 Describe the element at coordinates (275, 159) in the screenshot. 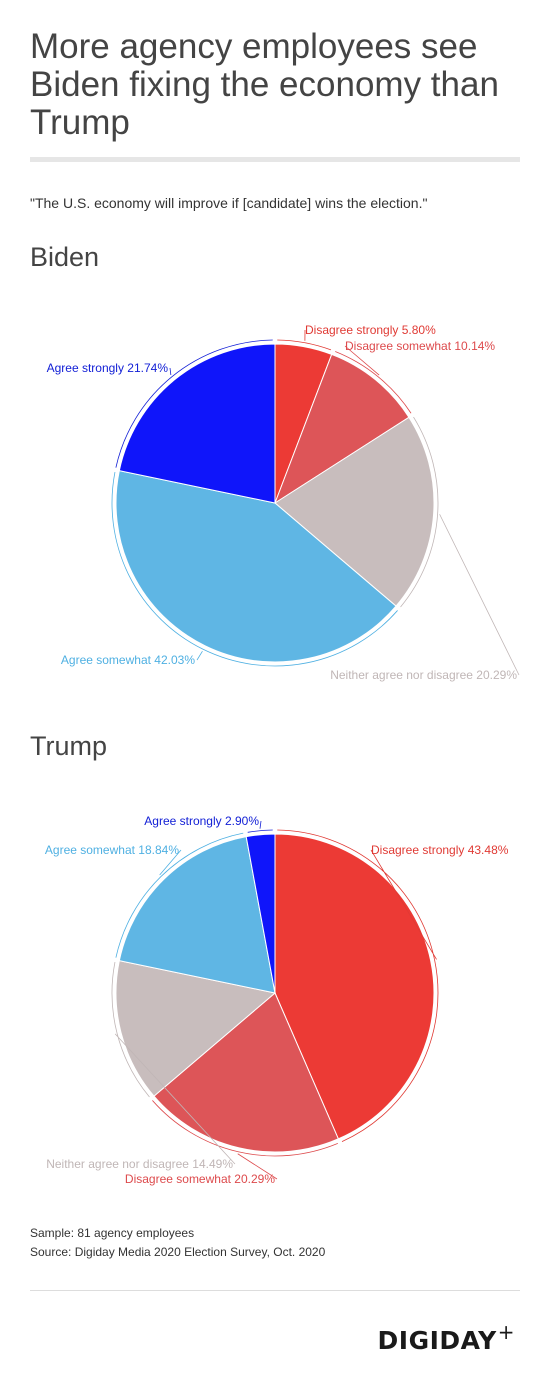

I see `title-divider` at that location.